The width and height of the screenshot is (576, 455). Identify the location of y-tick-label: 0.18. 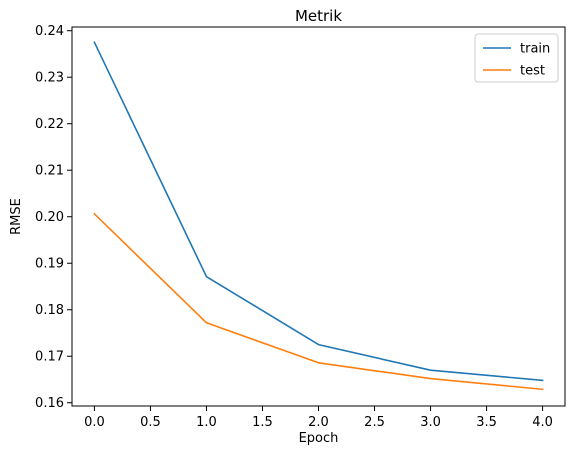
(49, 310).